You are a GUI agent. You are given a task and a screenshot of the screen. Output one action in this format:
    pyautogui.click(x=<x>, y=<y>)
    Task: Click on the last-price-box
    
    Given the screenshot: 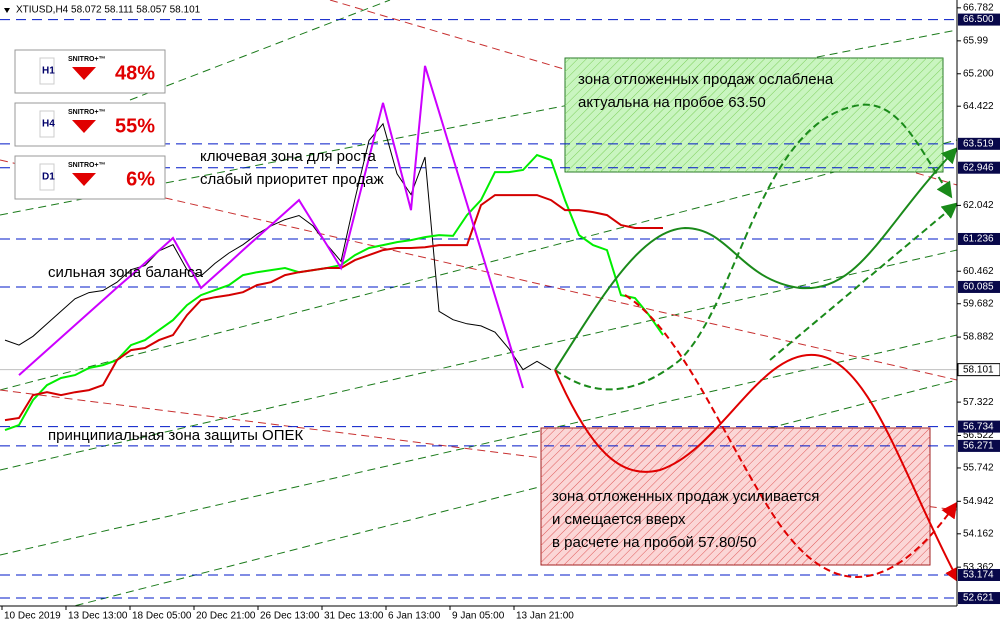 What is the action you would take?
    pyautogui.click(x=978, y=370)
    